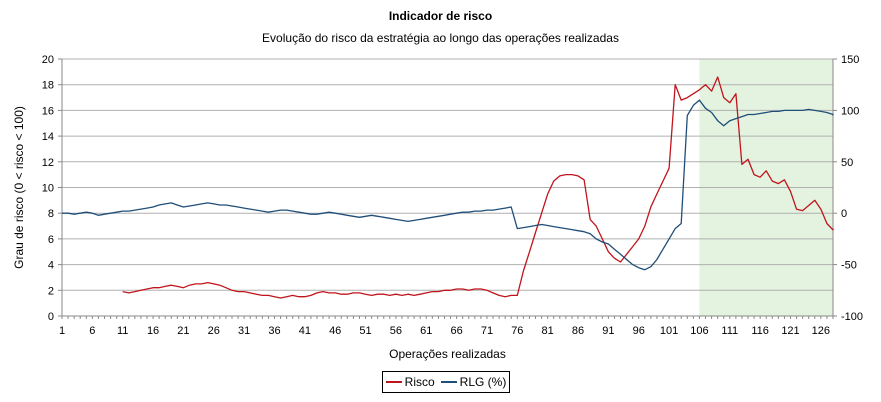  What do you see at coordinates (760, 331) in the screenshot?
I see `x-tick-label: 116` at bounding box center [760, 331].